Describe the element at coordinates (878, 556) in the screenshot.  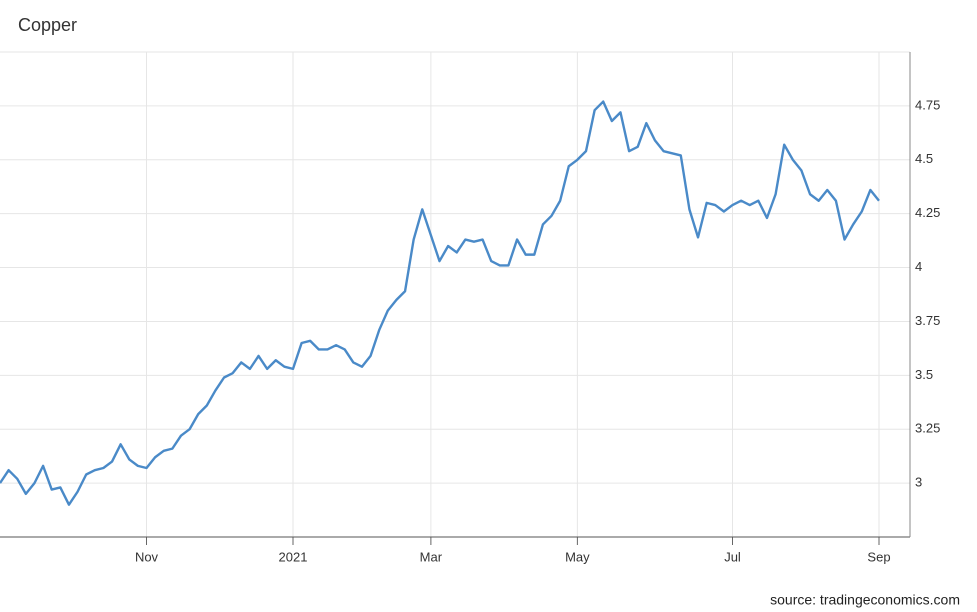
I see `x-tick-label: Sep` at that location.